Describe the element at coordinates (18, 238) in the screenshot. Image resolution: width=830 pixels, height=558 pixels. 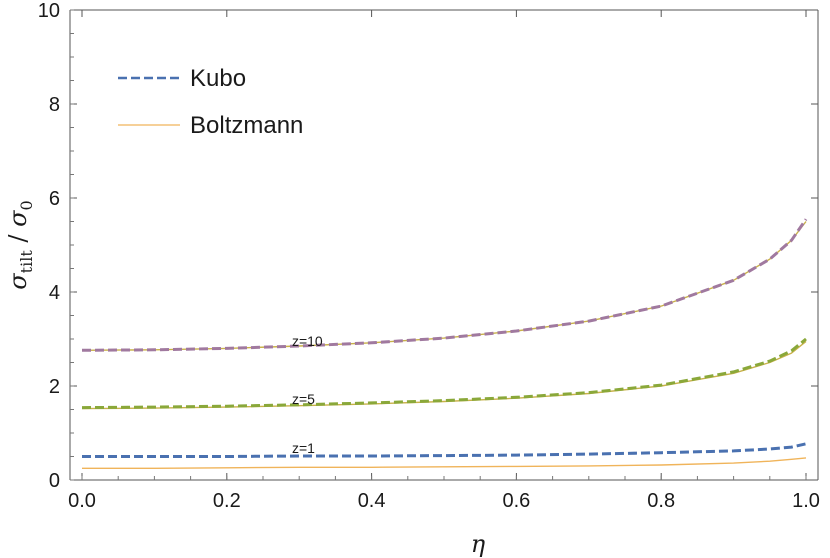
I see `y-label-sep: /` at that location.